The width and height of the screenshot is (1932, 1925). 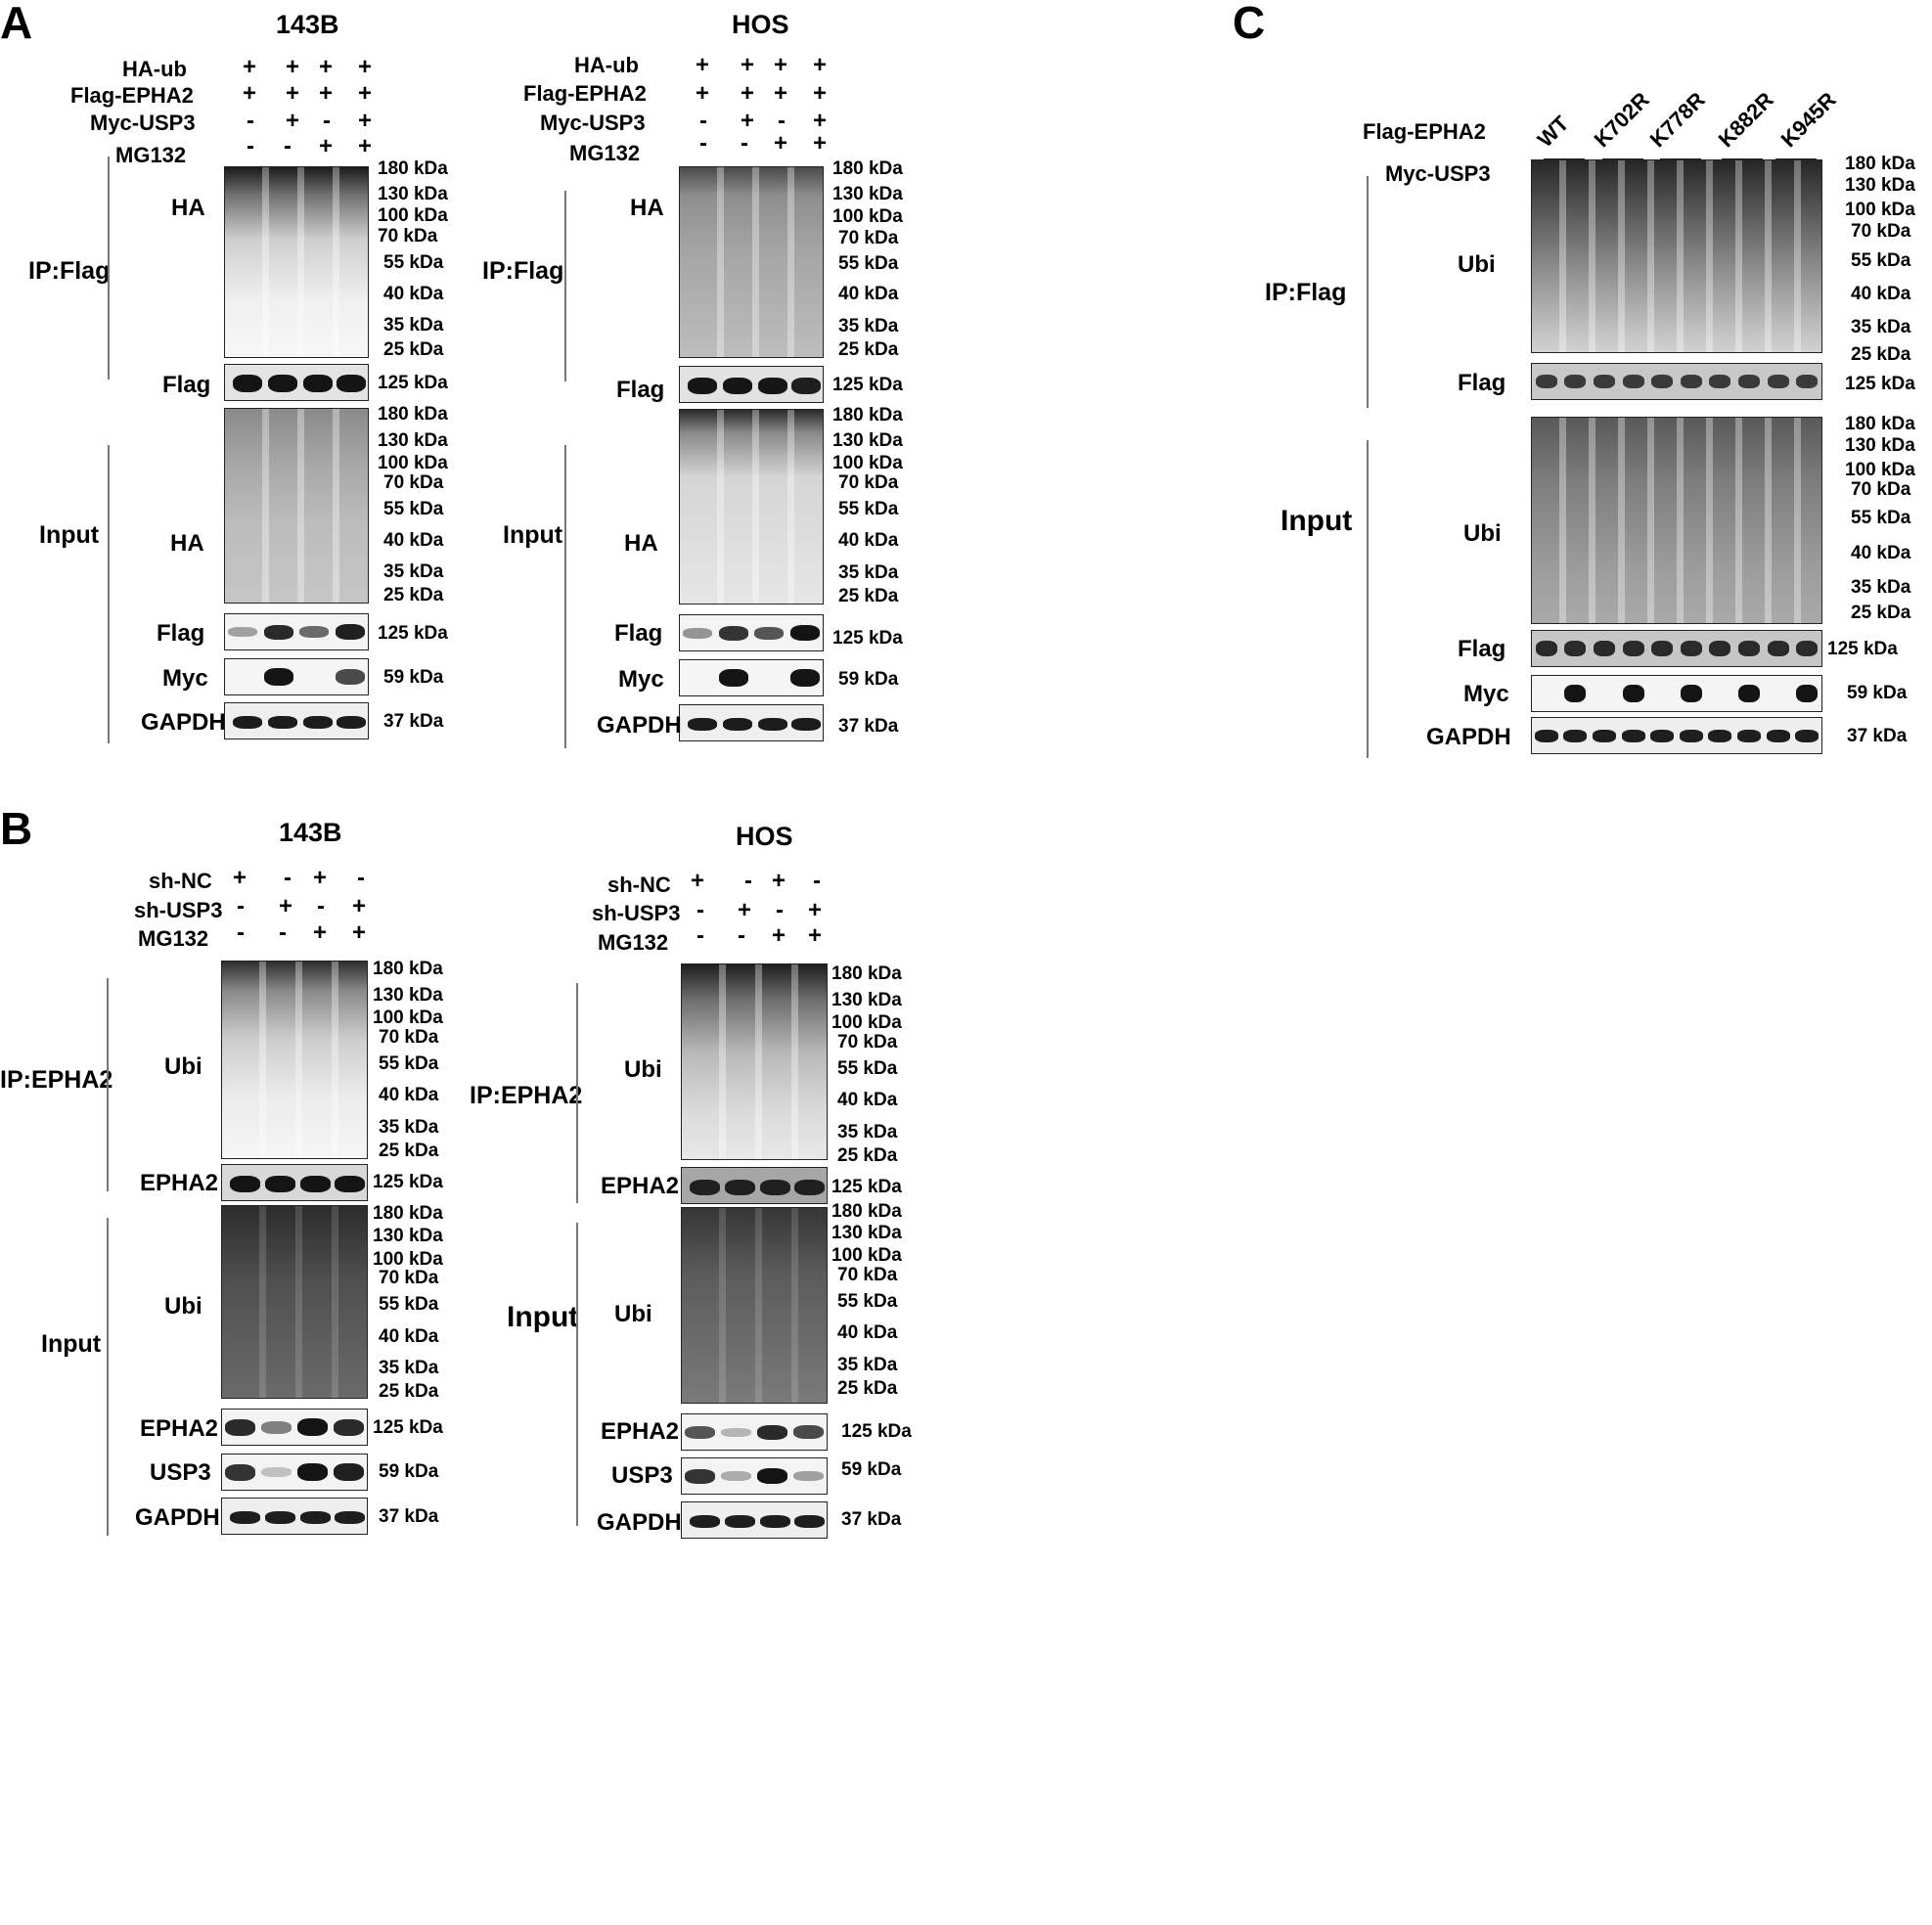 I want to click on condition-label: MG132, so click(x=633, y=942).